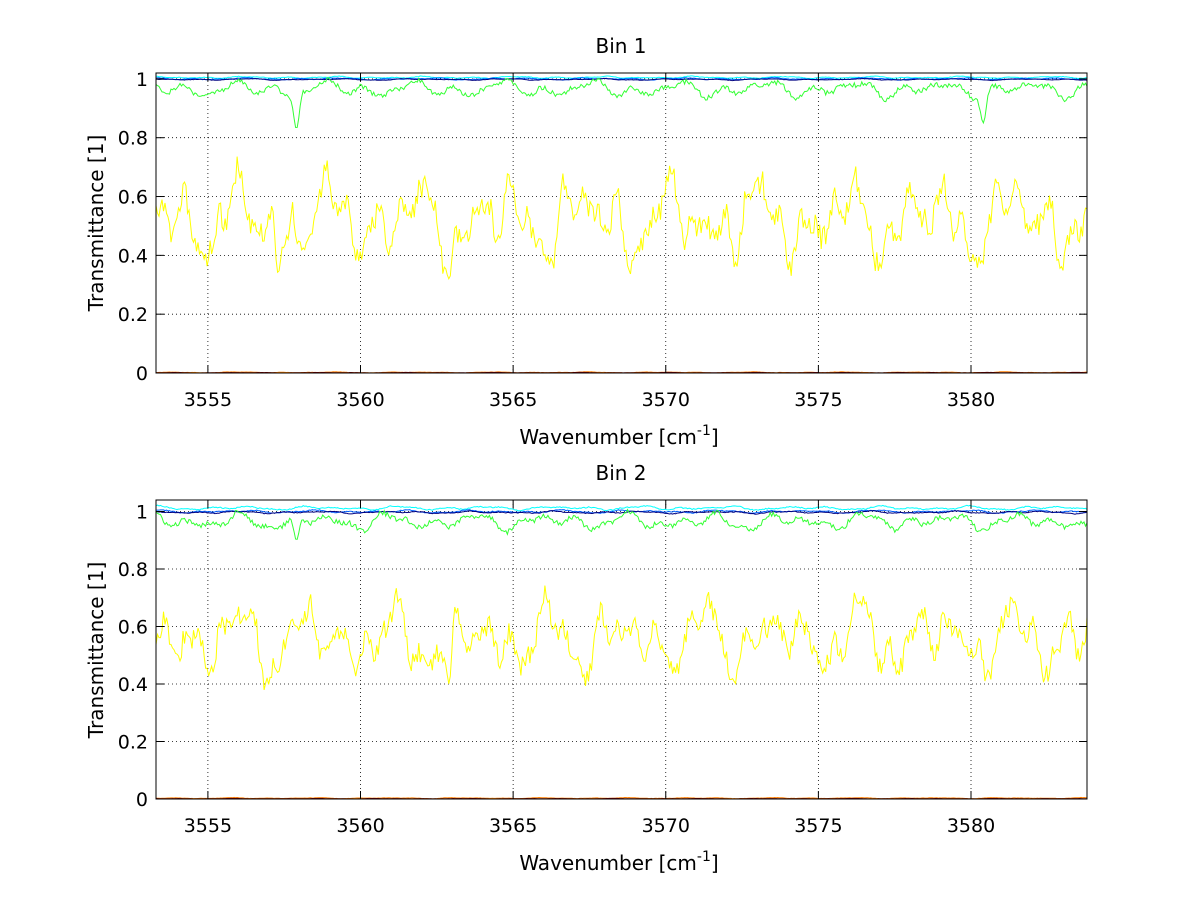 Image resolution: width=1200 pixels, height=901 pixels. Describe the element at coordinates (620, 46) in the screenshot. I see `chart-title: Bin 1` at that location.